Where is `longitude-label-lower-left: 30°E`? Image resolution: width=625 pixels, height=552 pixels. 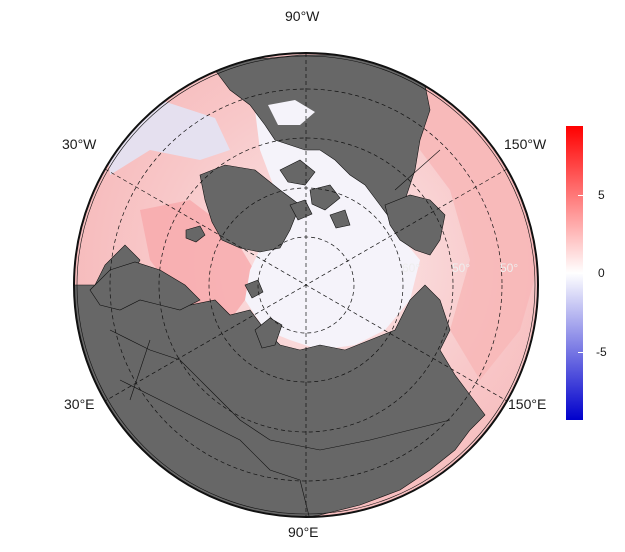 longitude-label-lower-left: 30°E is located at coordinates (79, 404).